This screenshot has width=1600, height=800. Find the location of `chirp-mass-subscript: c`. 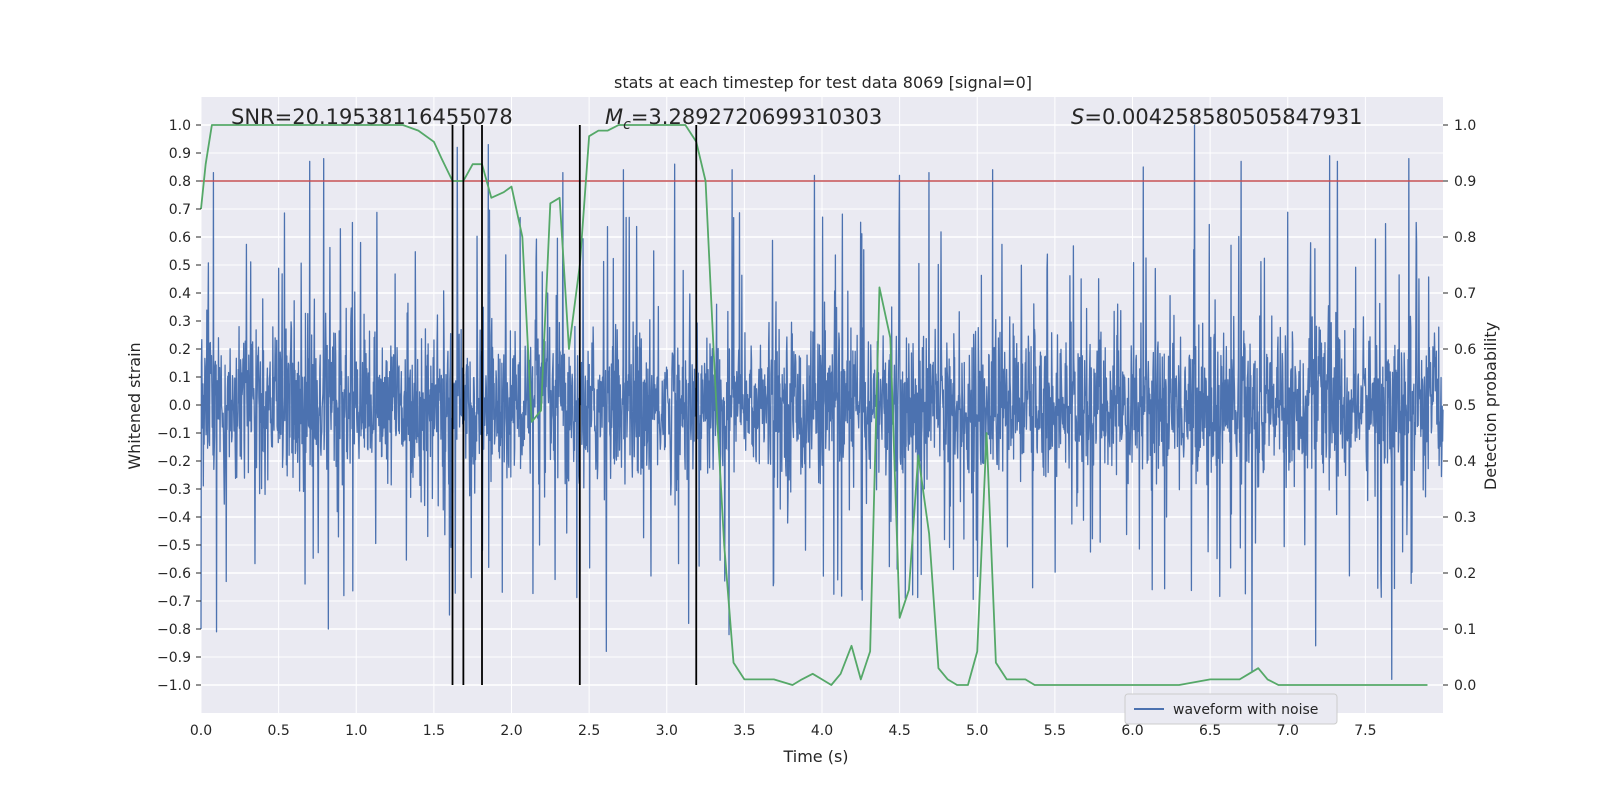

chirp-mass-subscript: c is located at coordinates (627, 125).